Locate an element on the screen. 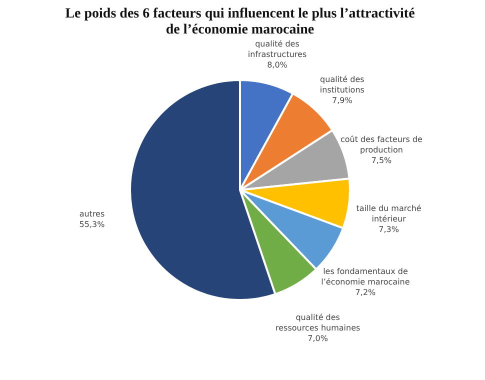 The image size is (485, 380). slice-label: qualité des infrastructures is located at coordinates (277, 50).